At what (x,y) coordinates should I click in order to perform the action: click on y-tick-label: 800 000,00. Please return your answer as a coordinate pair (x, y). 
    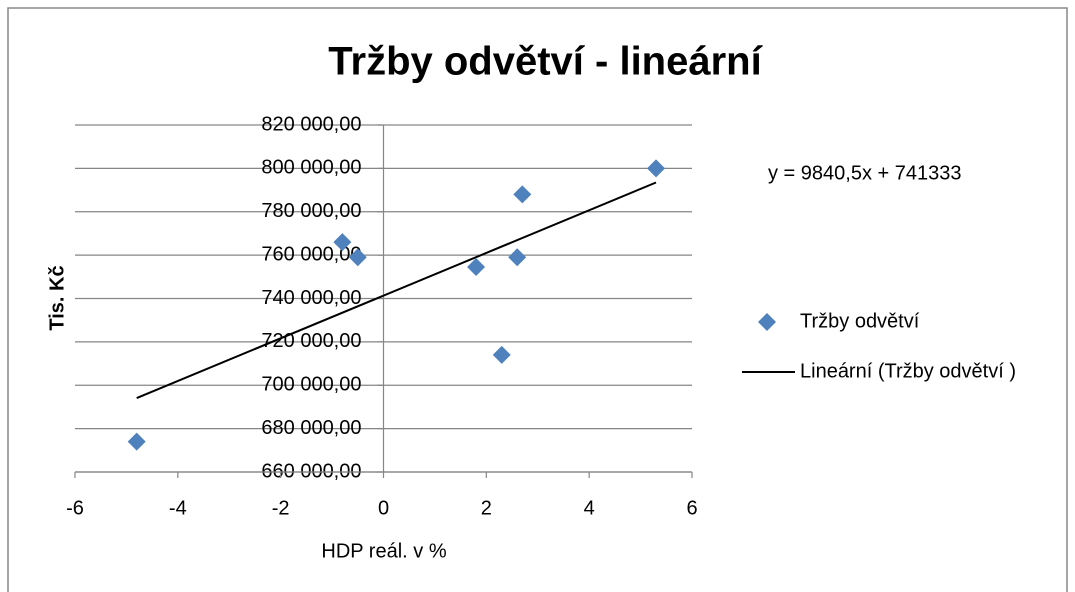
    Looking at the image, I should click on (311, 168).